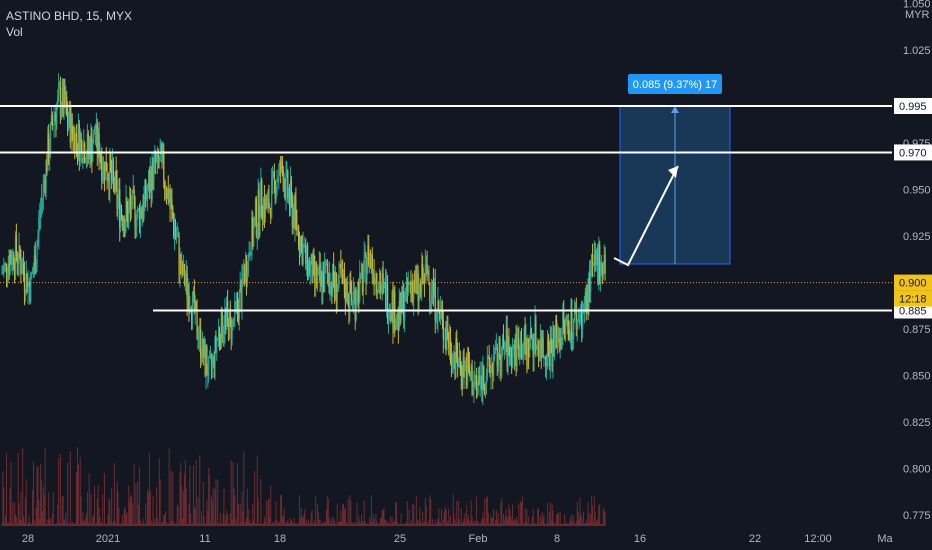  What do you see at coordinates (646, 216) in the screenshot?
I see `projection-arrow` at bounding box center [646, 216].